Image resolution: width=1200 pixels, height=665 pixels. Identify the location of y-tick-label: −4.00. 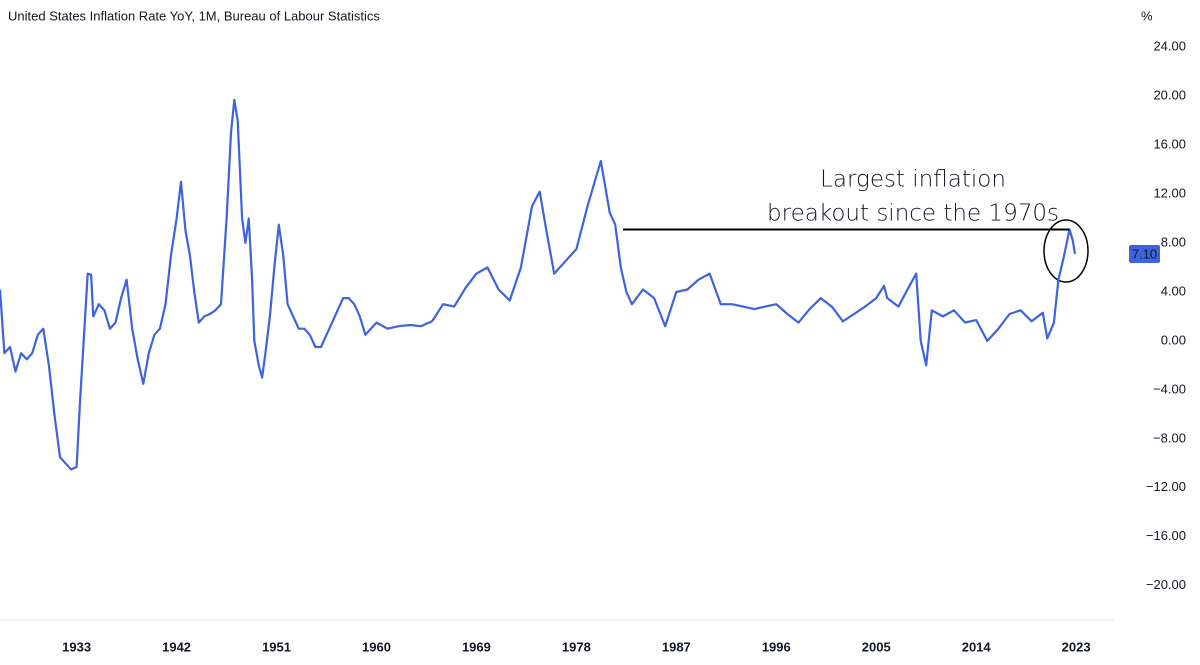
(1169, 388).